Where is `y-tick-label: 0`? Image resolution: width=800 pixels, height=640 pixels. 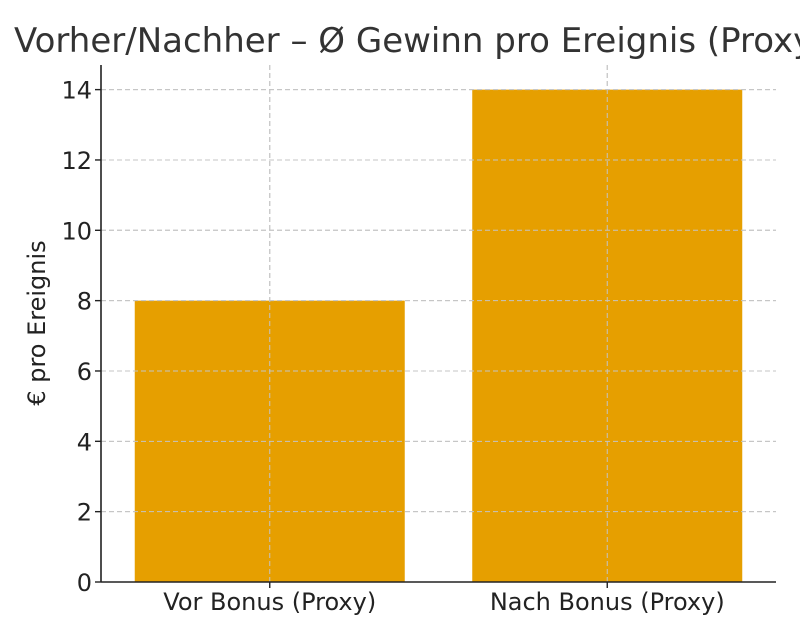
y-tick-label: 0 is located at coordinates (84, 583).